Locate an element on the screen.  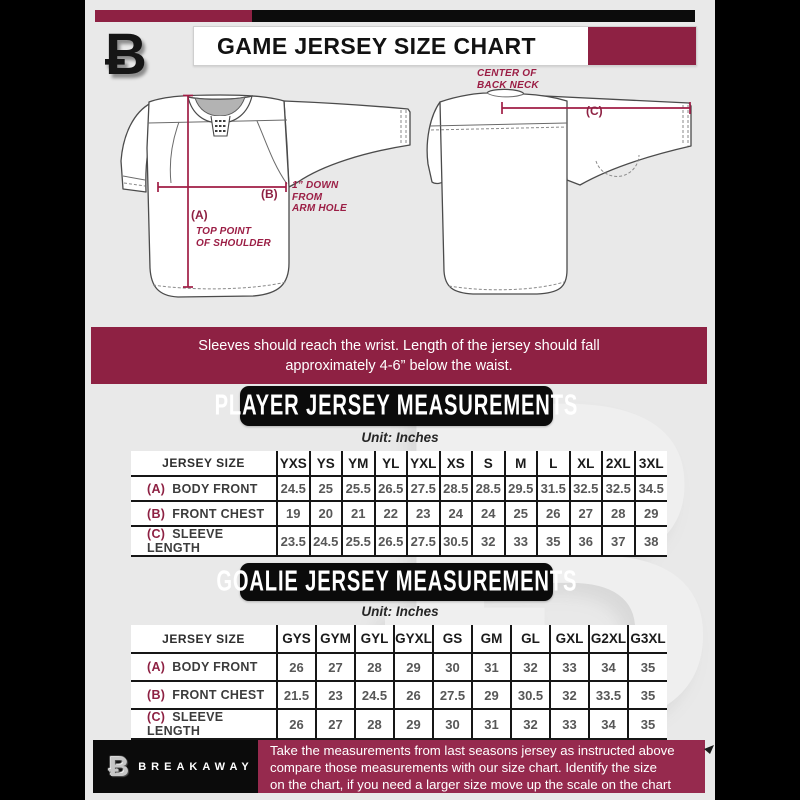
back-measure-lines is located at coordinates (596, 108).